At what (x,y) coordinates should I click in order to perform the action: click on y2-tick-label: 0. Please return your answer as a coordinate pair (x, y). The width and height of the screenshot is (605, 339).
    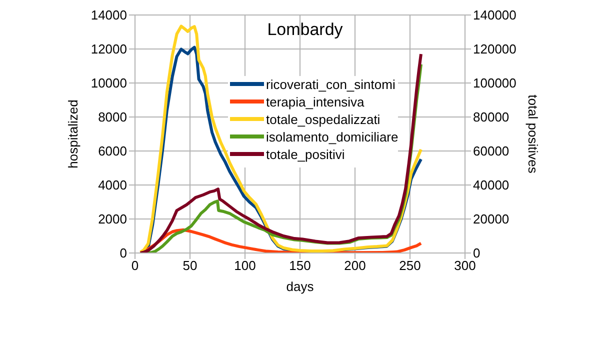
    Looking at the image, I should click on (476, 253).